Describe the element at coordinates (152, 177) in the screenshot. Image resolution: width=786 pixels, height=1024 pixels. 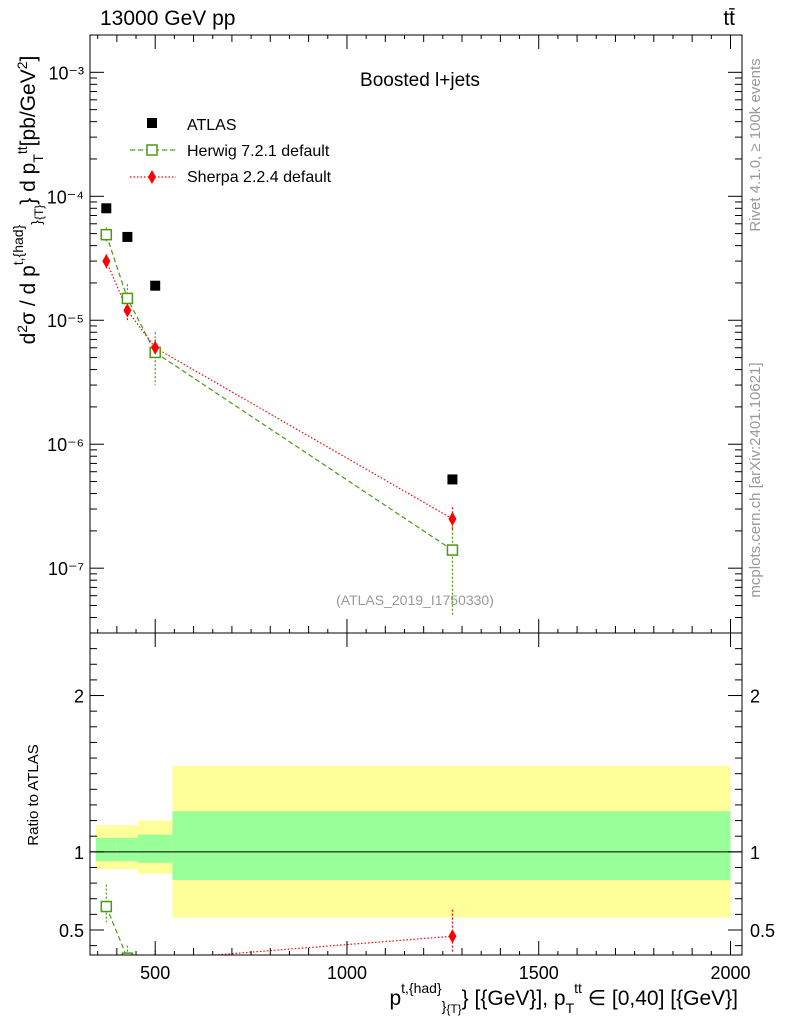
I see `legend-sherpa-marker` at that location.